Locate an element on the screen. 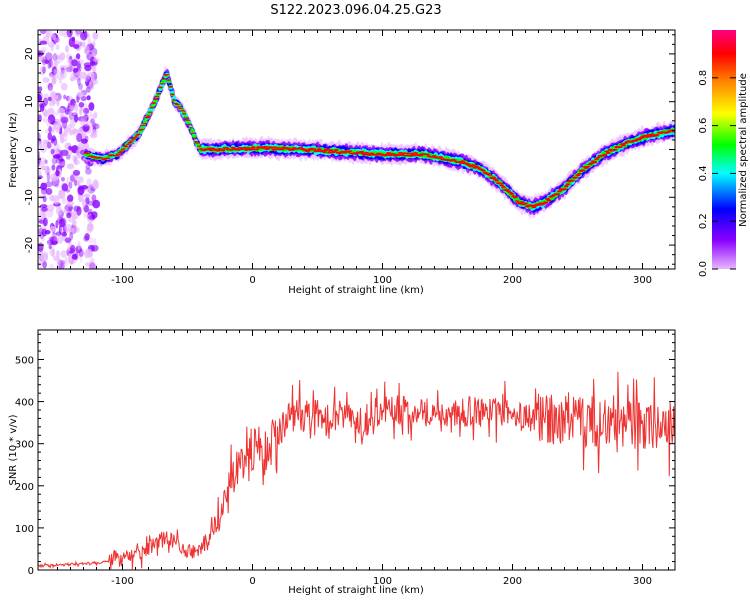 This screenshot has width=750, height=600. top-ylabel: Frequency (Hz) is located at coordinates (13, 150).